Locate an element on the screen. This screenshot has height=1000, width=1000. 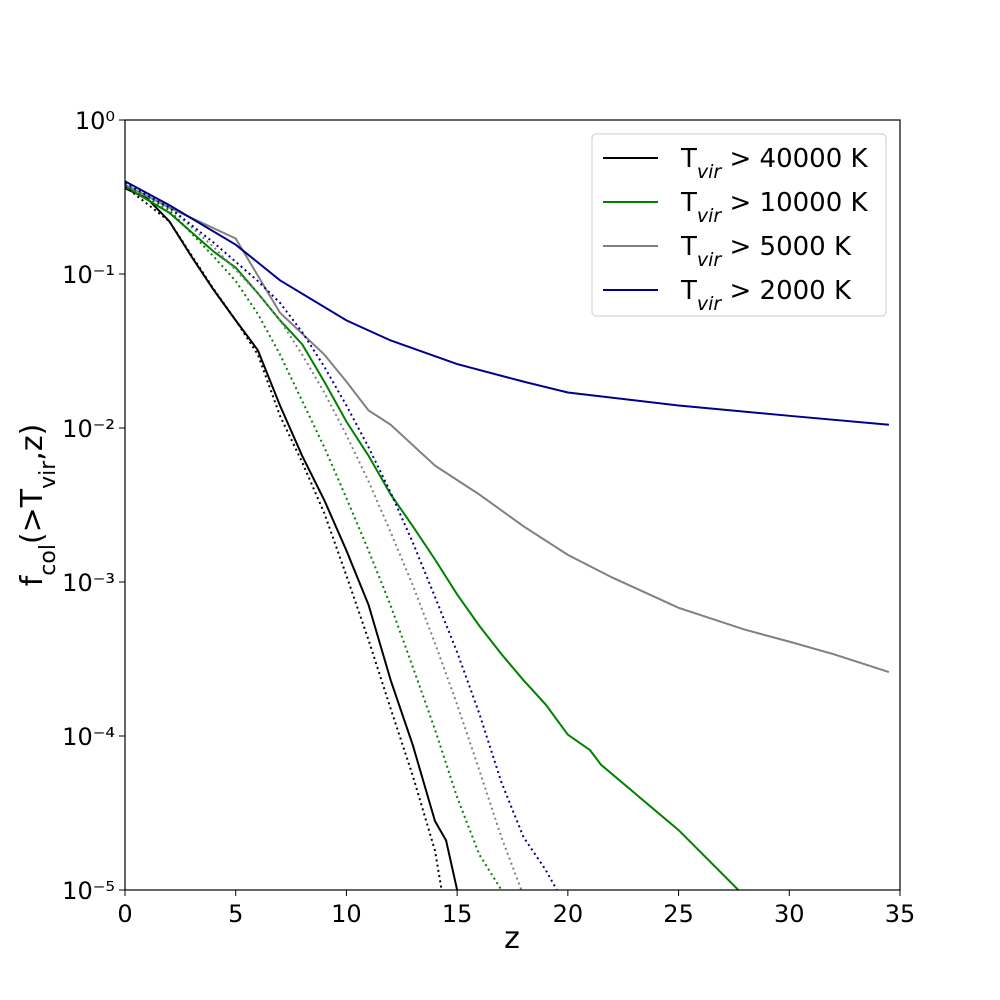
y-tick-label: 10⁻⁵ is located at coordinates (88, 891).